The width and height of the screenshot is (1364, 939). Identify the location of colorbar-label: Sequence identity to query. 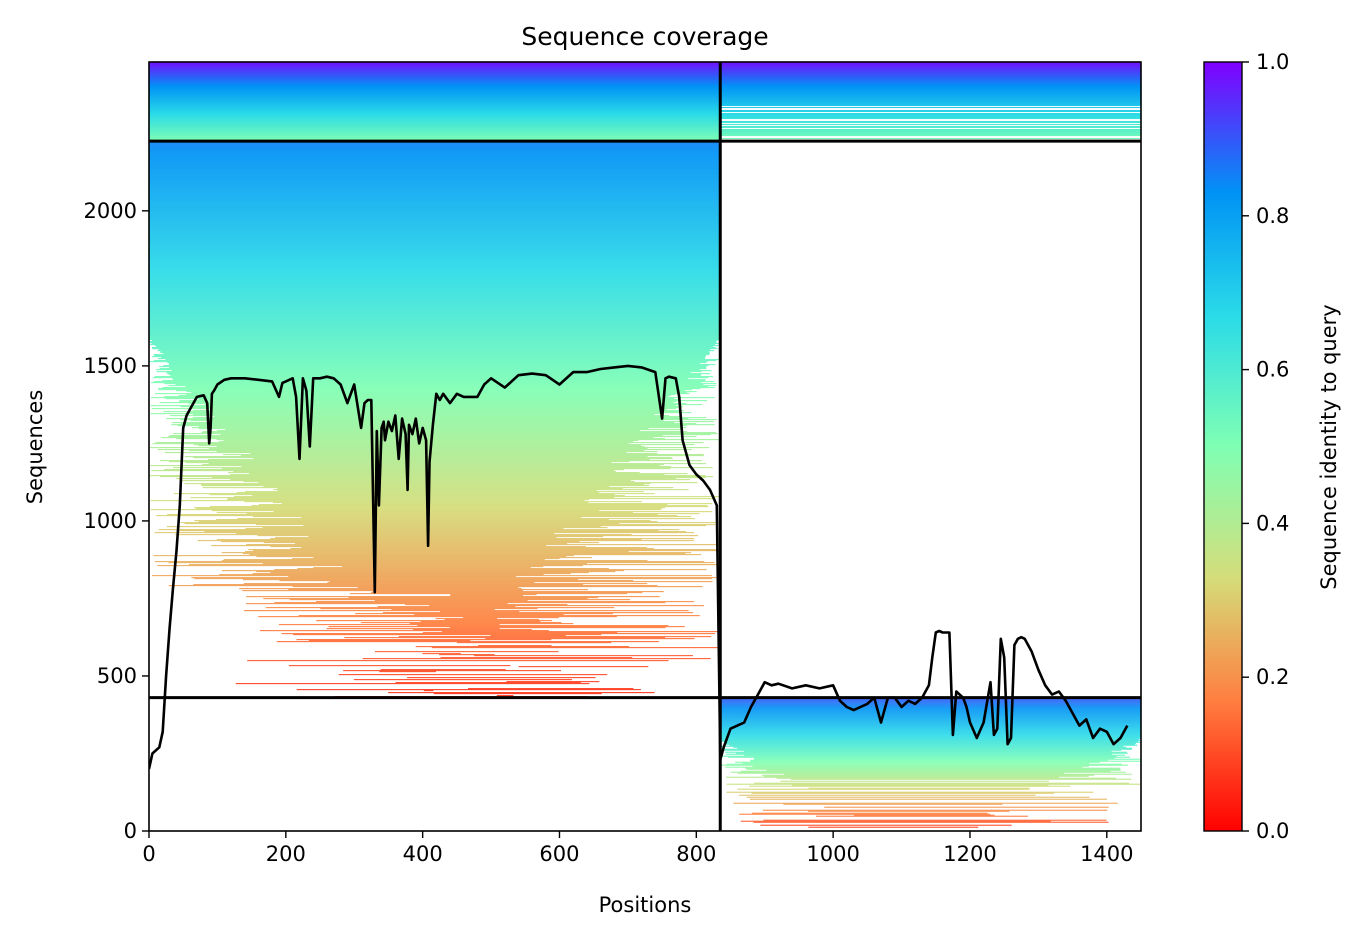
(1329, 446).